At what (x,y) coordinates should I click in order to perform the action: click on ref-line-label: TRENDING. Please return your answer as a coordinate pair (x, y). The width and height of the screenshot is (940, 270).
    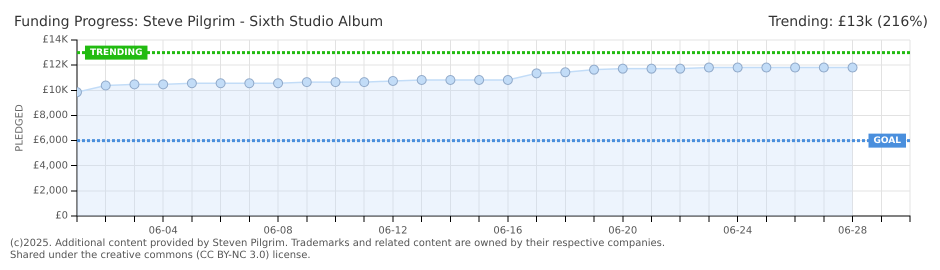
    Looking at the image, I should click on (116, 53).